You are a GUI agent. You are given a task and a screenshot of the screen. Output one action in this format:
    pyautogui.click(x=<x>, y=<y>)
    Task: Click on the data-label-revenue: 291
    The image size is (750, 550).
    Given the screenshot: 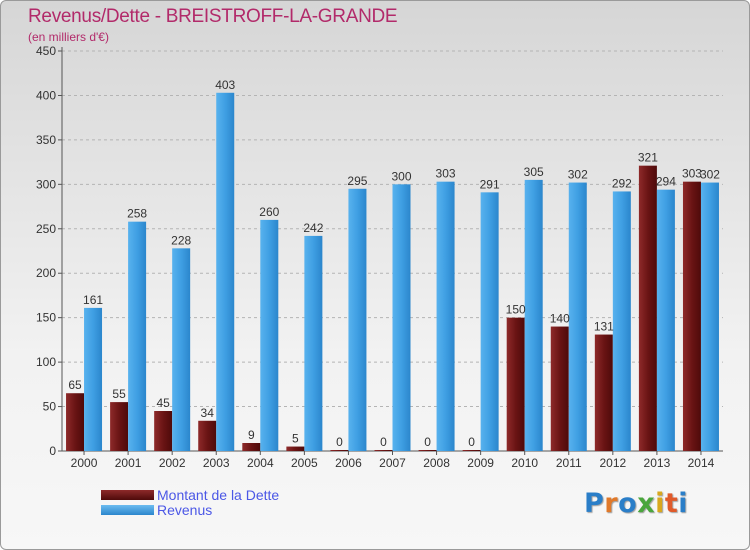 What is the action you would take?
    pyautogui.click(x=490, y=184)
    